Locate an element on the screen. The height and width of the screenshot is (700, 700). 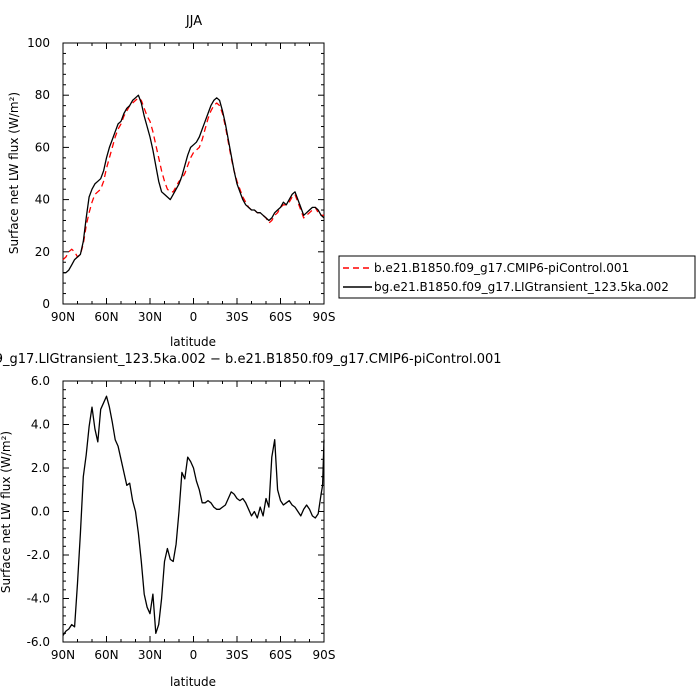
top-x-tick-label: 30N is located at coordinates (150, 317).